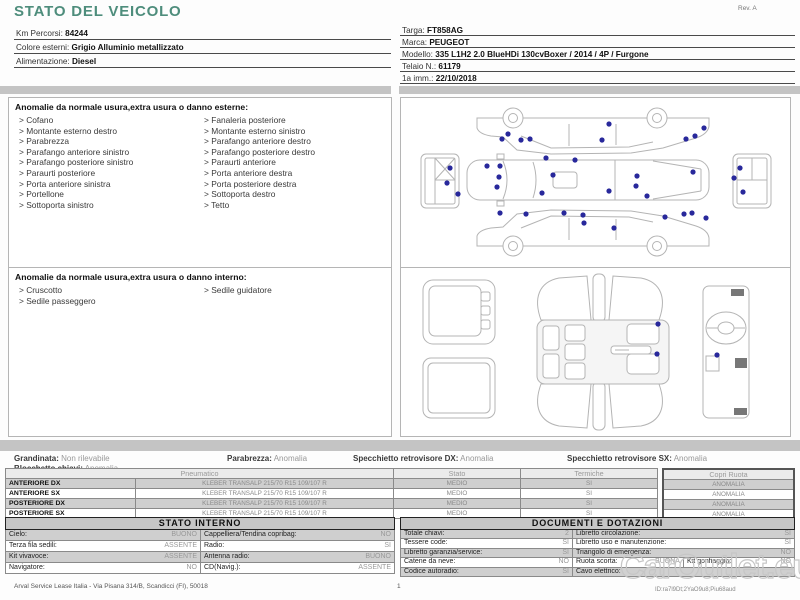 The height and width of the screenshot is (600, 800). What do you see at coordinates (264, 493) in the screenshot?
I see `tire-spec: KLEBER TRANSALP 215/70 R15 109/107 R` at bounding box center [264, 493].